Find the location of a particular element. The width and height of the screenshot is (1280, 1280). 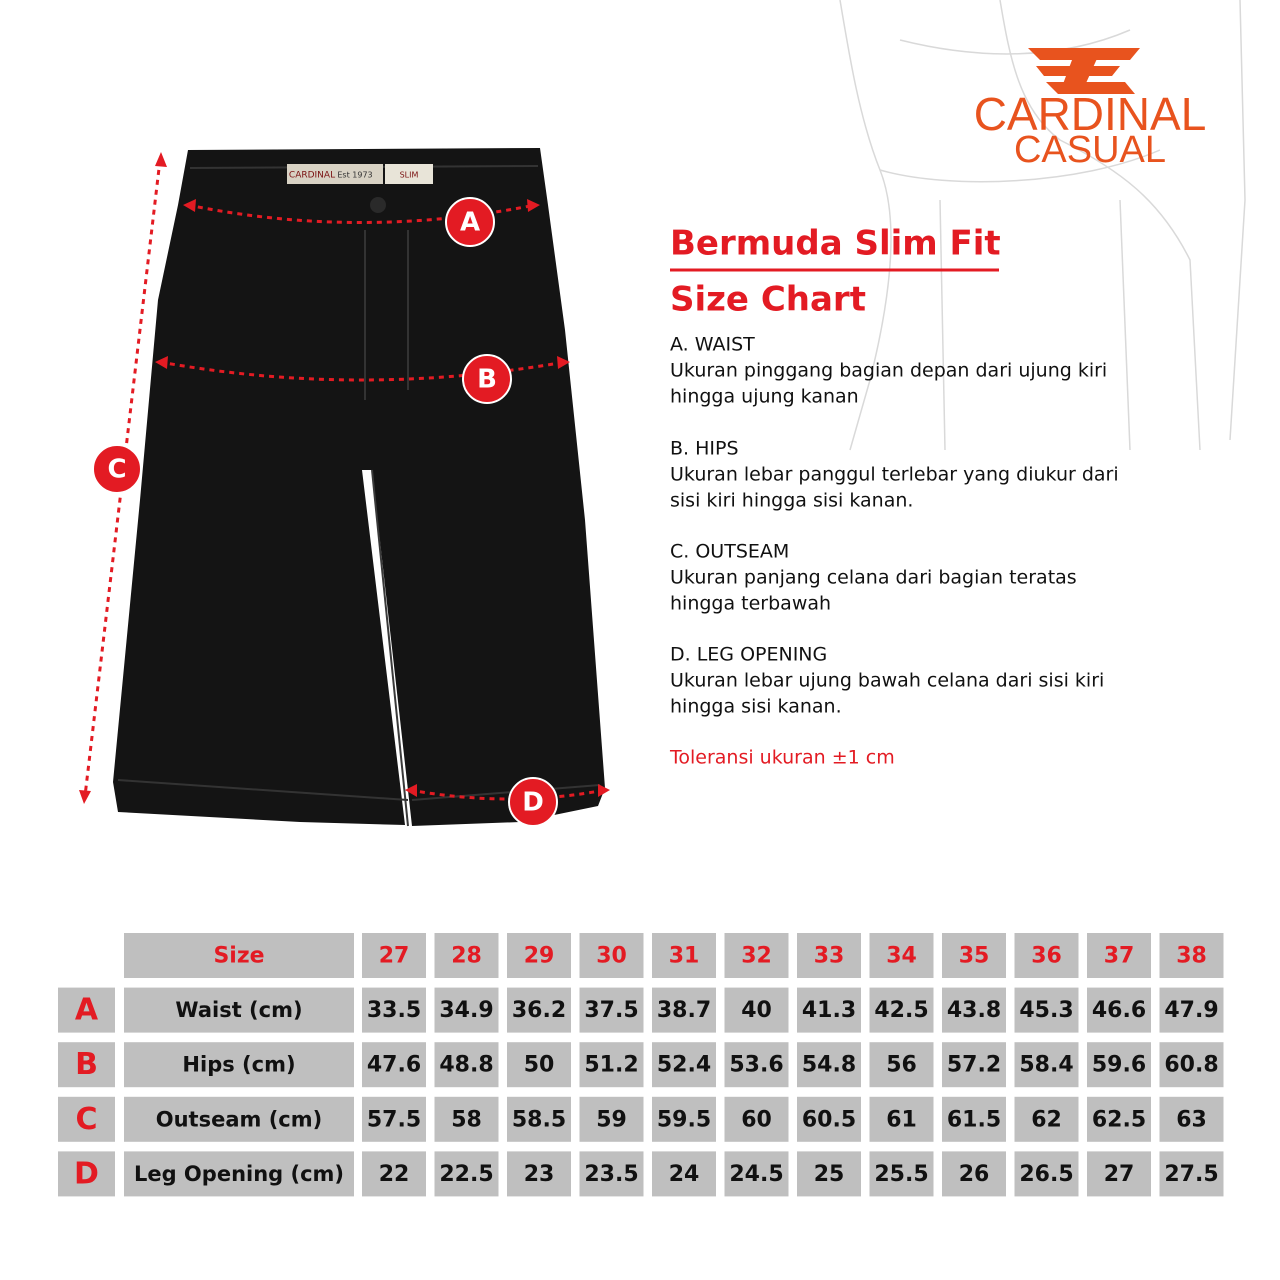

value: 40 is located at coordinates (756, 1010).